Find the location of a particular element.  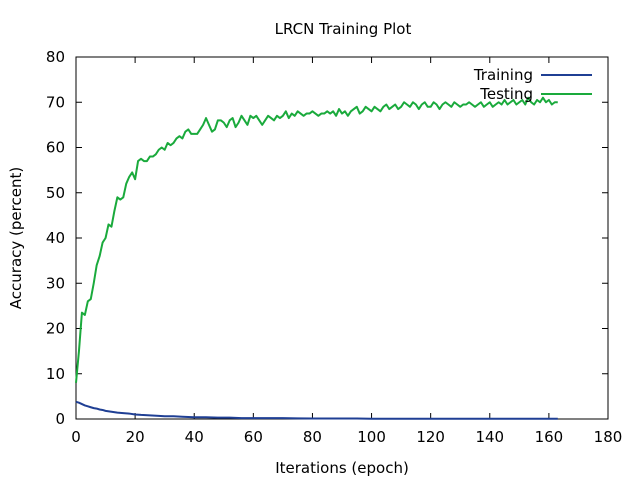

legend-label-training: Training is located at coordinates (503, 75).